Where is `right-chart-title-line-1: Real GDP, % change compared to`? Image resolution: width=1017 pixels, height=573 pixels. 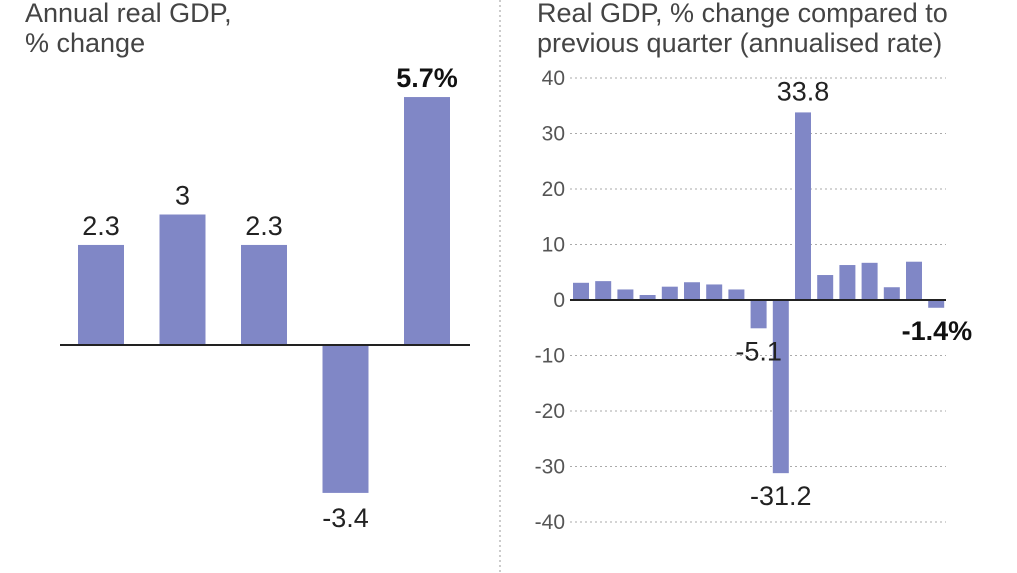 right-chart-title-line-1: Real GDP, % change compared to is located at coordinates (742, 14).